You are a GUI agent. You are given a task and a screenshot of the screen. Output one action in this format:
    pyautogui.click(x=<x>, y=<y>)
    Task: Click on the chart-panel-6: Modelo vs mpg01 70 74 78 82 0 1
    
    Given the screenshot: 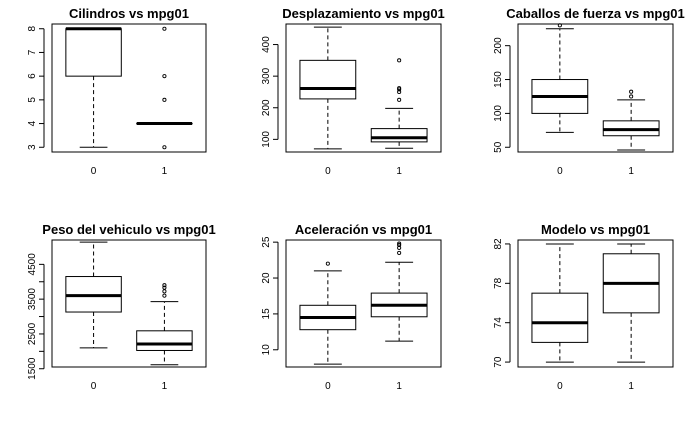 What is the action you would take?
    pyautogui.click(x=583, y=307)
    